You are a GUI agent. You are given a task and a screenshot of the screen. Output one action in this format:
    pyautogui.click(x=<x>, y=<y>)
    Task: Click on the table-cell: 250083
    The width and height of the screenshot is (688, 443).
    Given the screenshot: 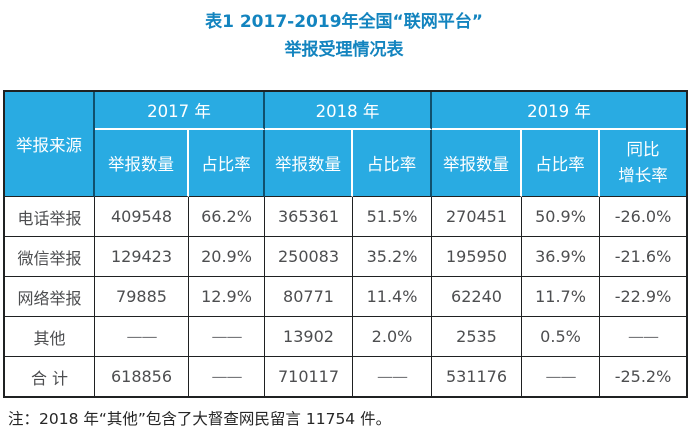 What is the action you would take?
    pyautogui.click(x=309, y=257)
    